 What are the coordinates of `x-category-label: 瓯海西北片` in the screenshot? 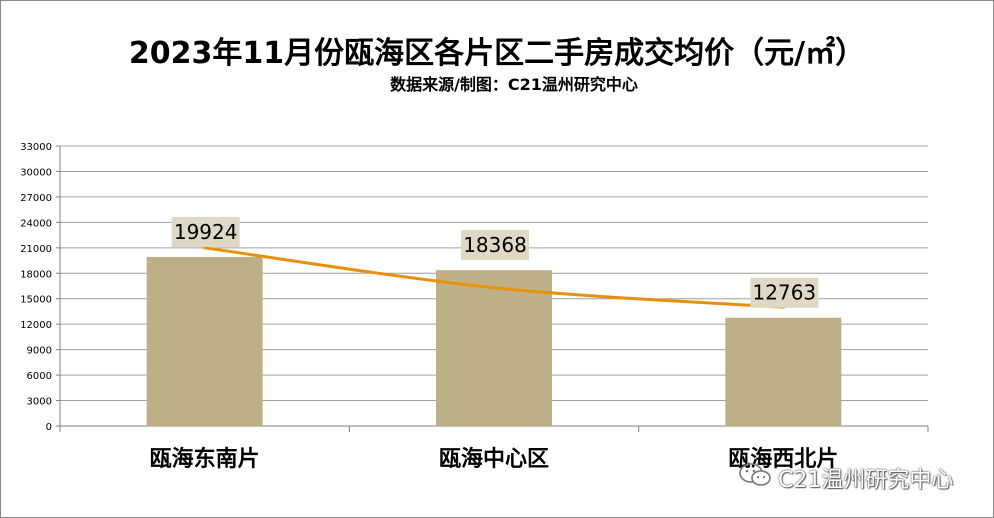 It's located at (783, 459).